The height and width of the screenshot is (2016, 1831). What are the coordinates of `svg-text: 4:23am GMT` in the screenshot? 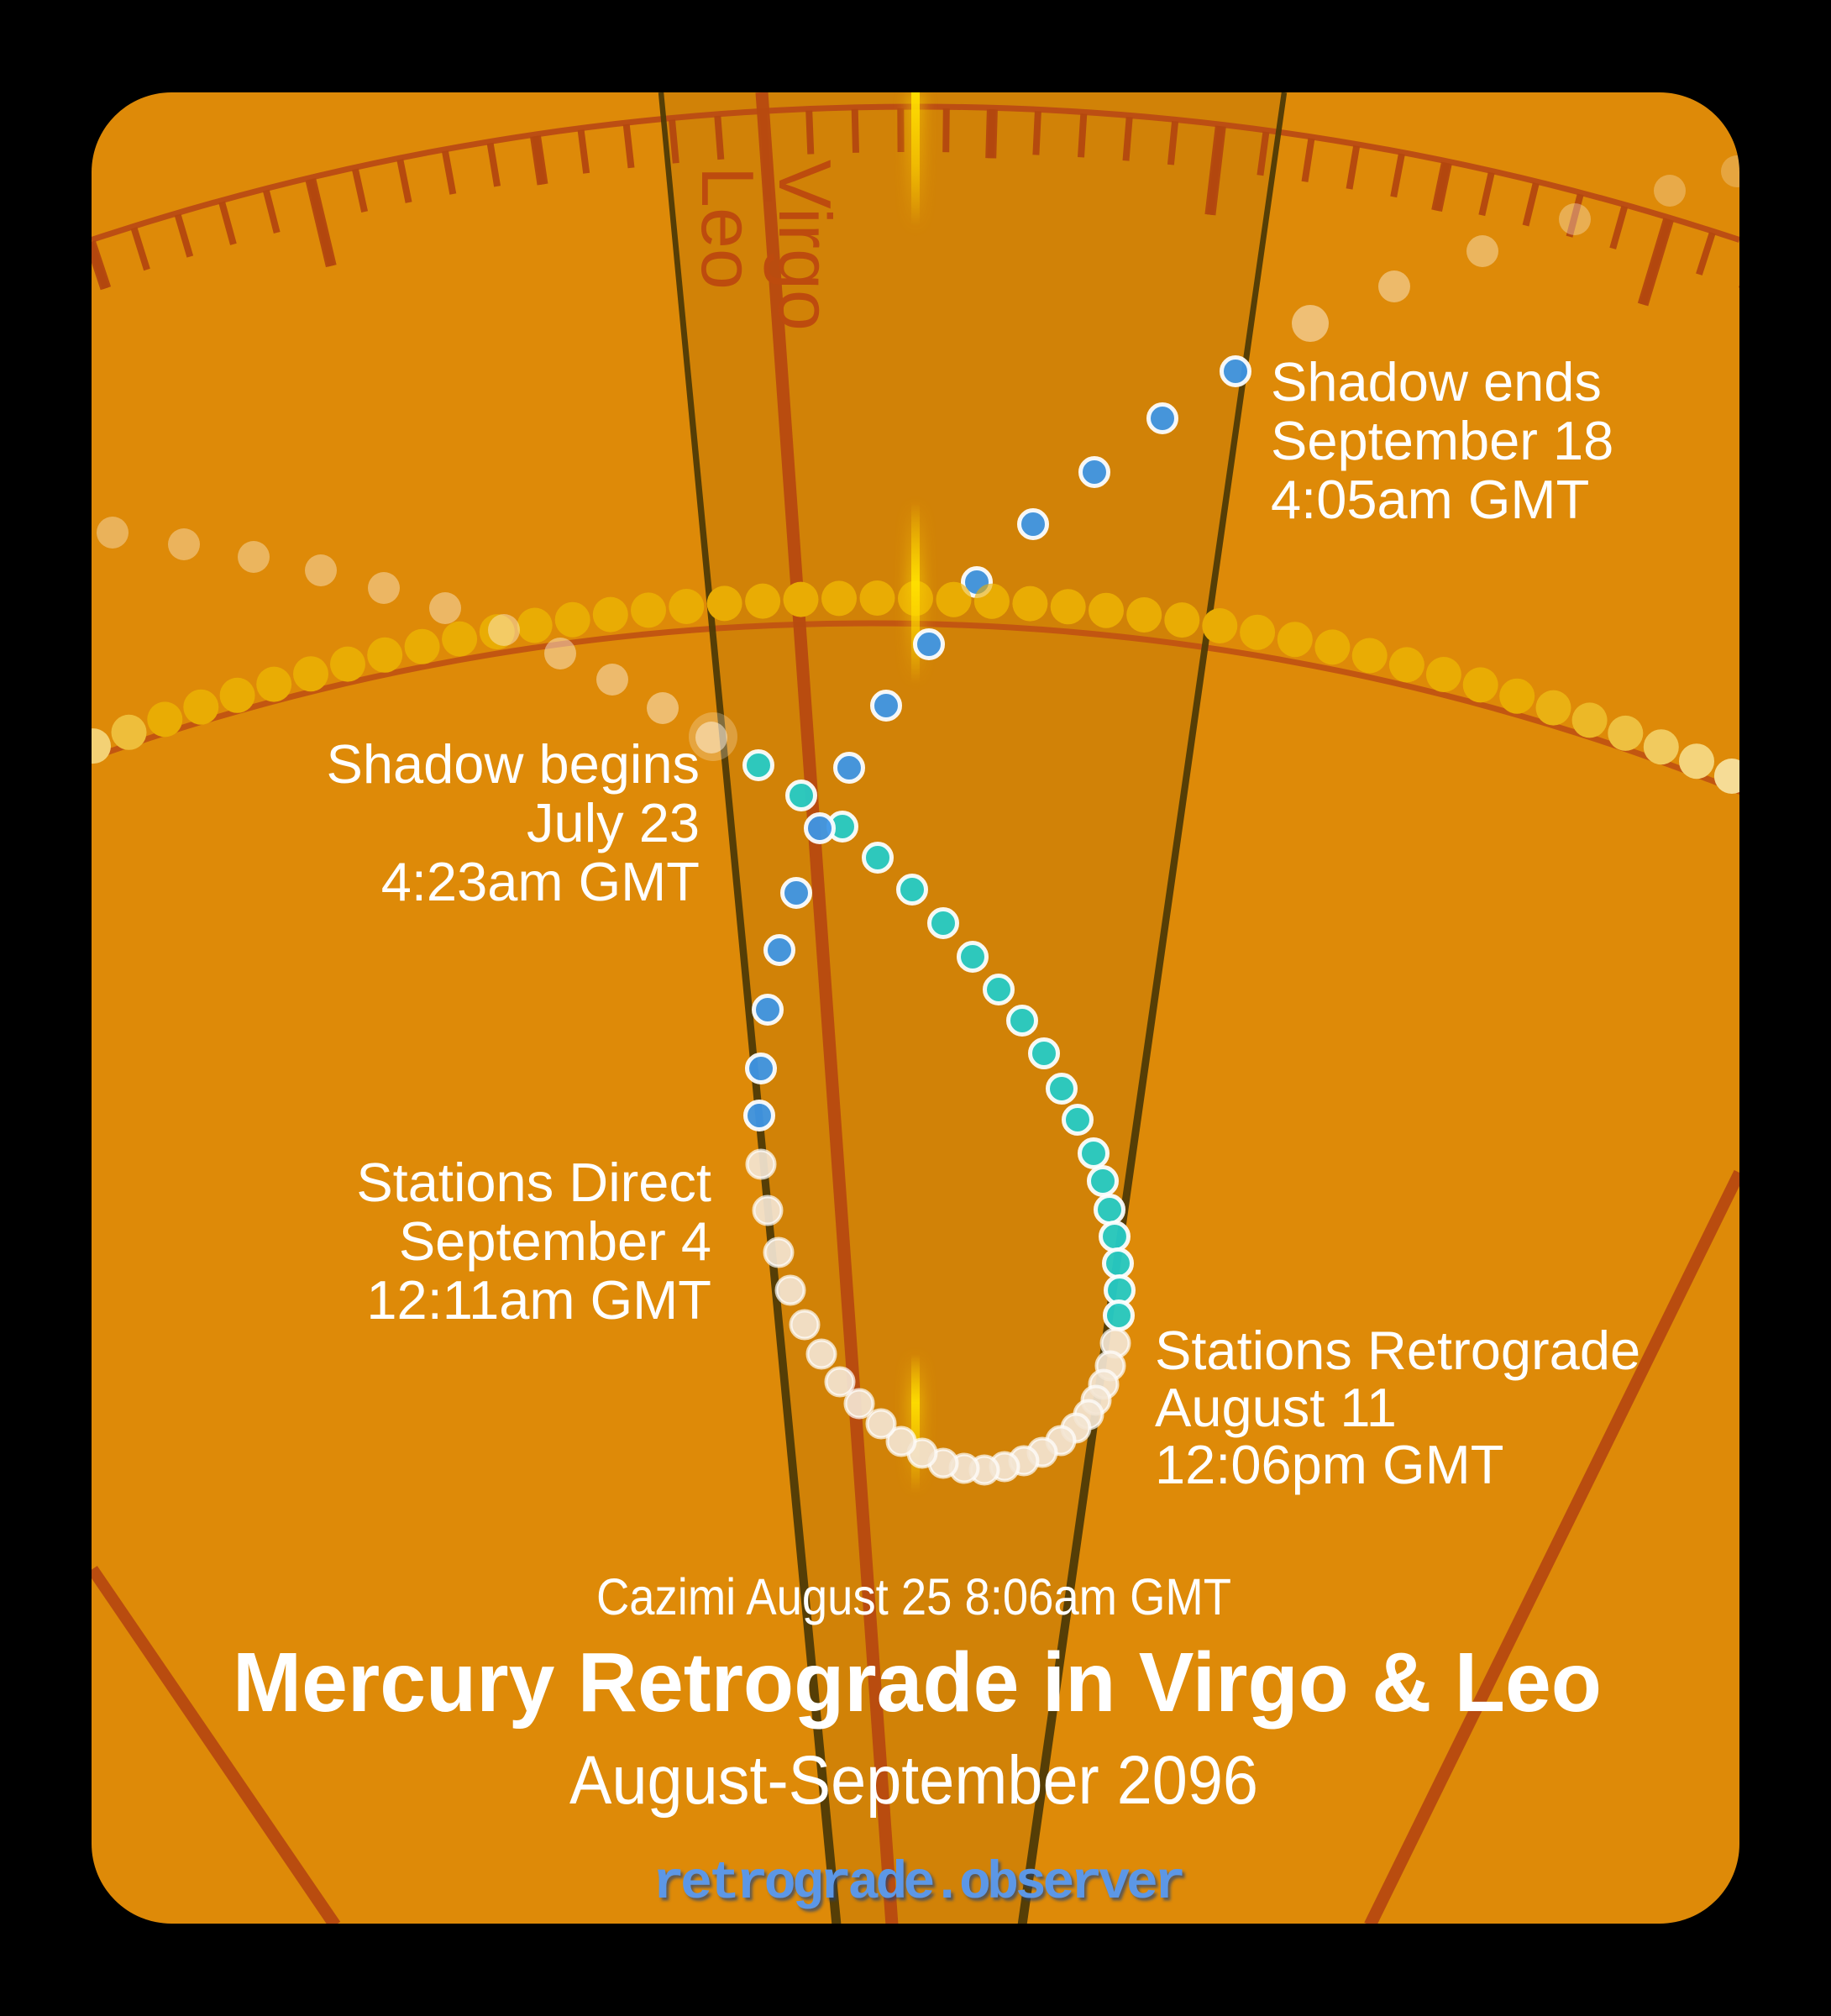 It's located at (540, 881).